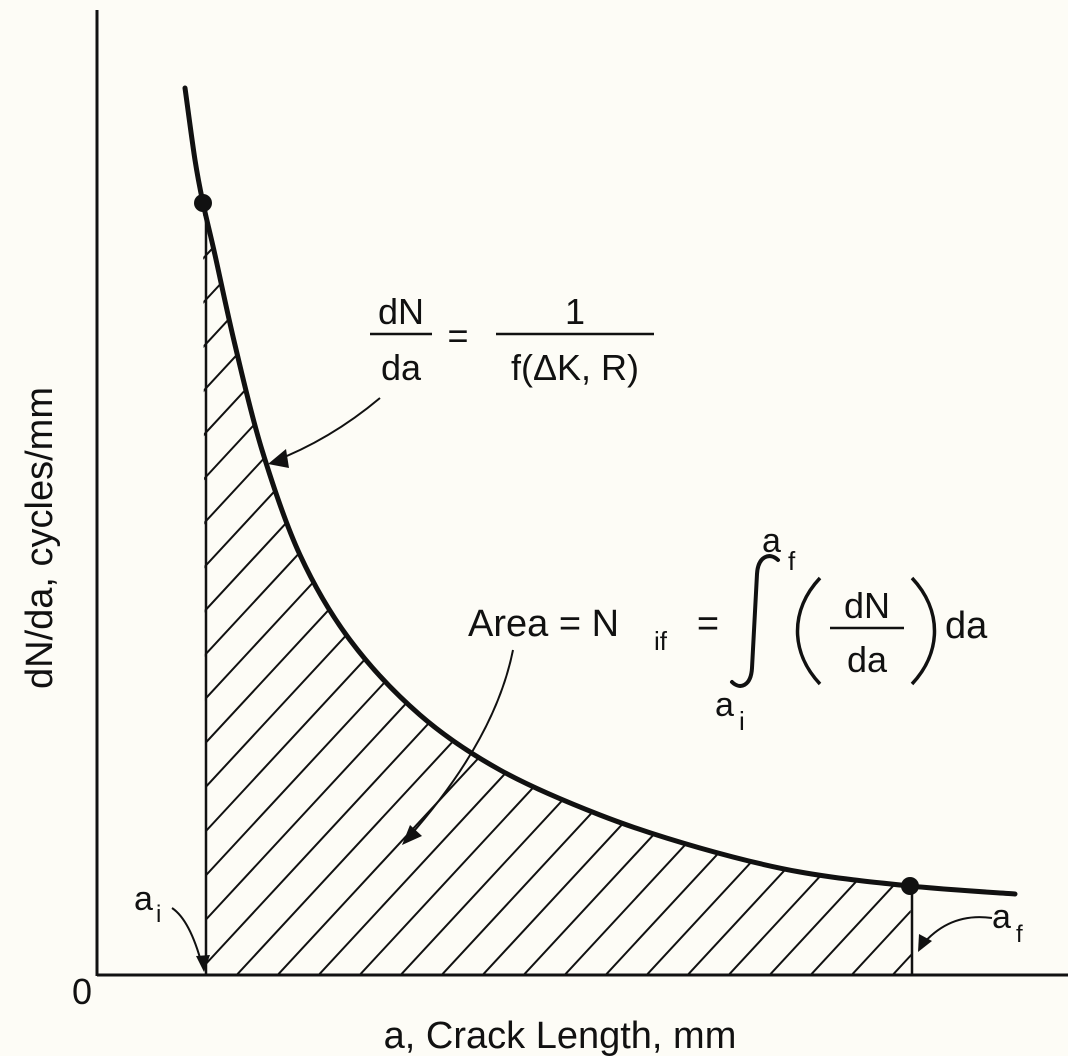 The width and height of the screenshot is (1068, 1056). I want to click on ai-point, so click(203, 203).